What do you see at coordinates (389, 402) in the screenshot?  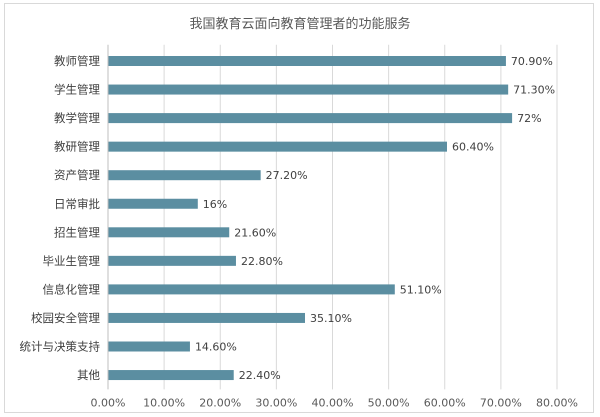 I see `x-tick-label: 50.00%` at bounding box center [389, 402].